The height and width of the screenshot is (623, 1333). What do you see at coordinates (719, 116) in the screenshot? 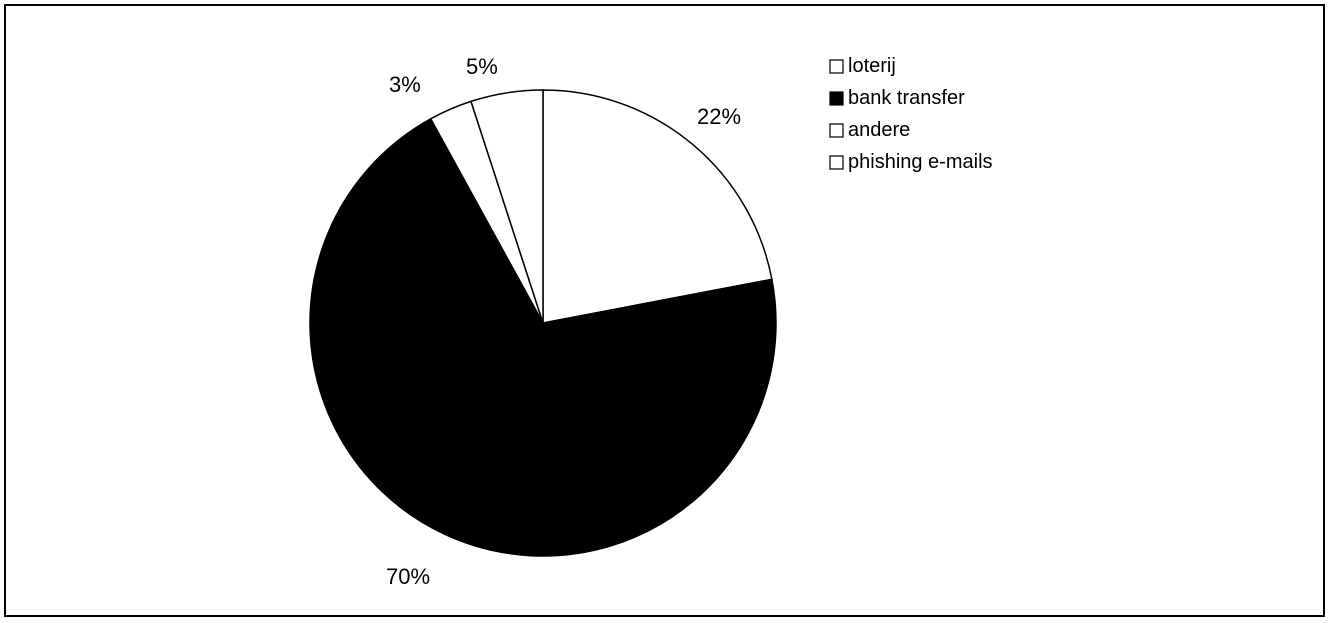
I see `slice-label-loterij: 22%` at bounding box center [719, 116].